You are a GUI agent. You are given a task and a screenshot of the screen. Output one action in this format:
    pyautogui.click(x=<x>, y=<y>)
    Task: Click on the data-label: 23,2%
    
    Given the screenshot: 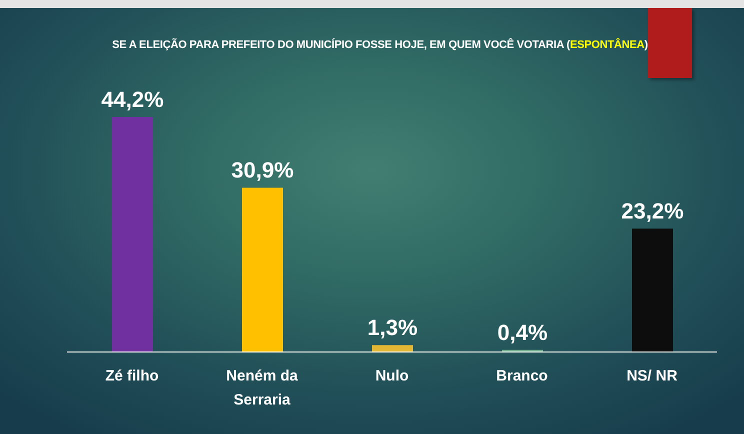 What is the action you would take?
    pyautogui.click(x=652, y=211)
    